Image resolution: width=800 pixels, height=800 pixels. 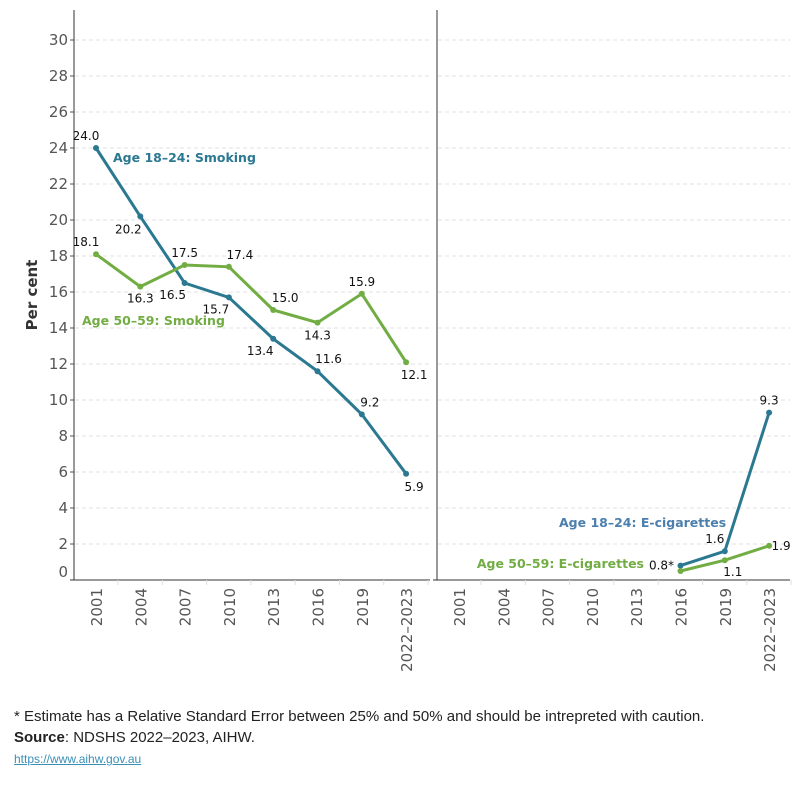 I want to click on aihw-link: https://www.aihw.gov.au, so click(x=78, y=759).